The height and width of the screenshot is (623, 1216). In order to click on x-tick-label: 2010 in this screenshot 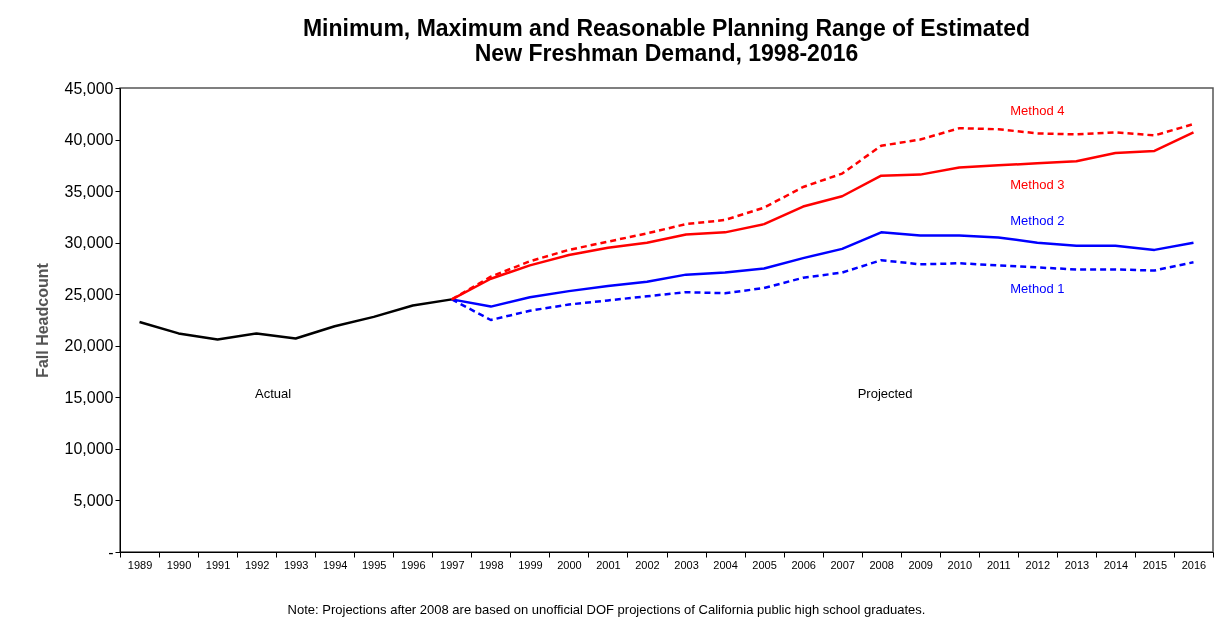, I will do `click(960, 564)`.